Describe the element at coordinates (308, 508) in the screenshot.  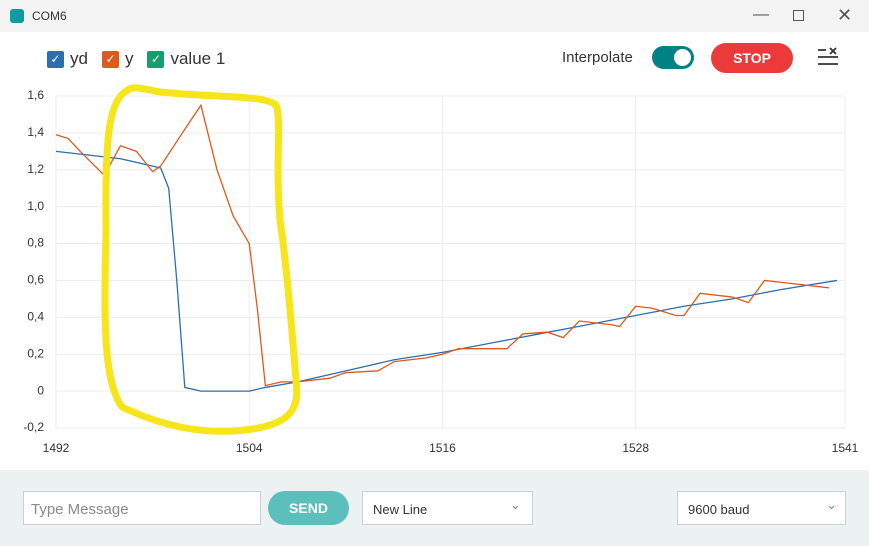
I see `send-button: SEND` at that location.